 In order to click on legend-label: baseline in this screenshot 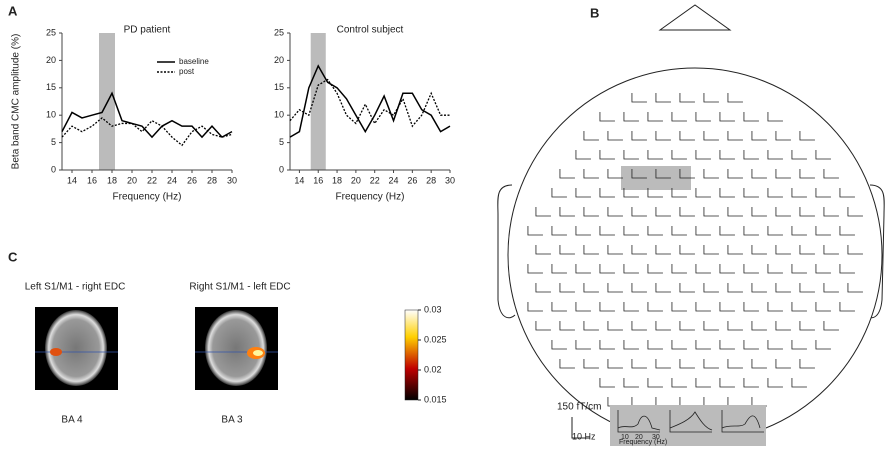, I will do `click(194, 61)`.